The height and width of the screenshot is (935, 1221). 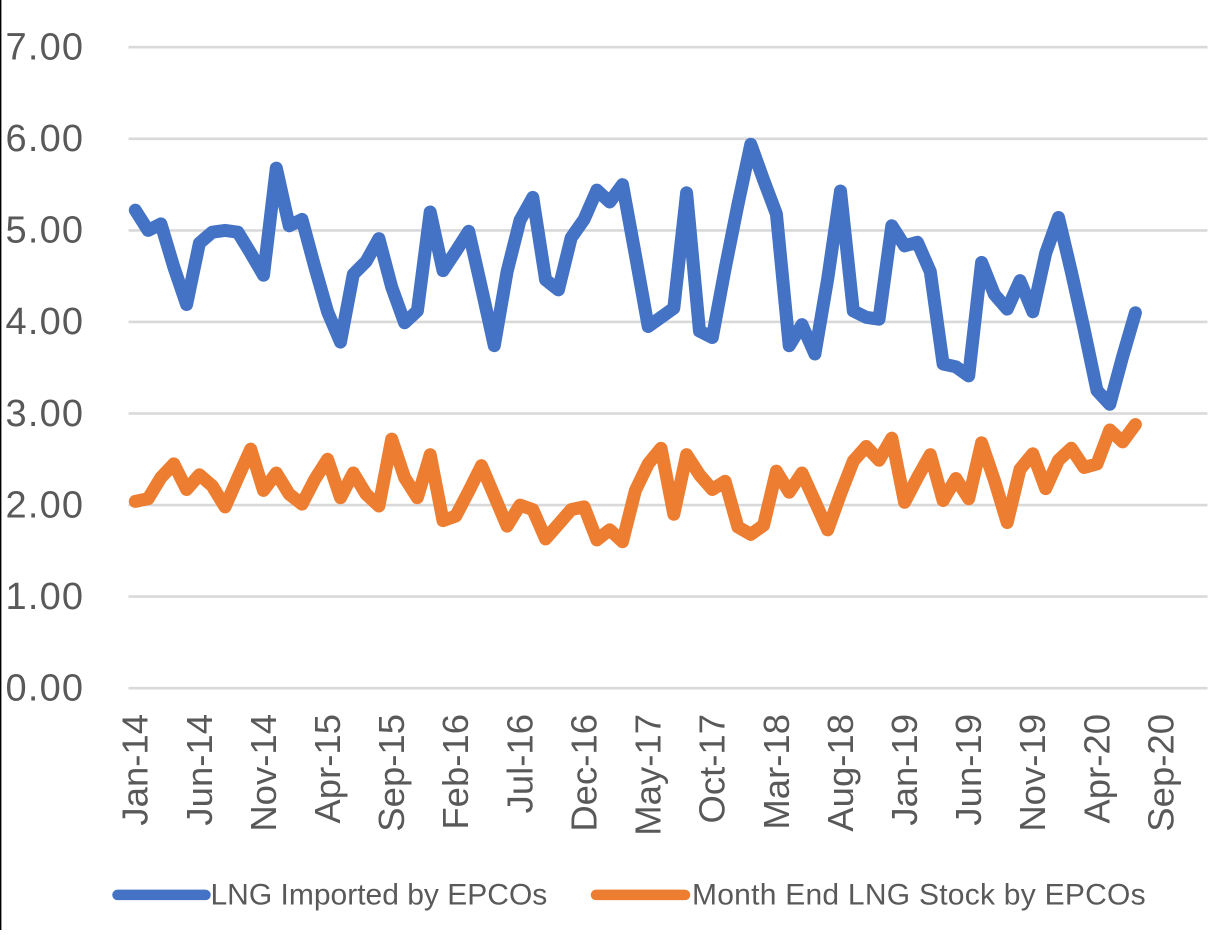 What do you see at coordinates (1032, 773) in the screenshot?
I see `svg-text: Nov-19` at bounding box center [1032, 773].